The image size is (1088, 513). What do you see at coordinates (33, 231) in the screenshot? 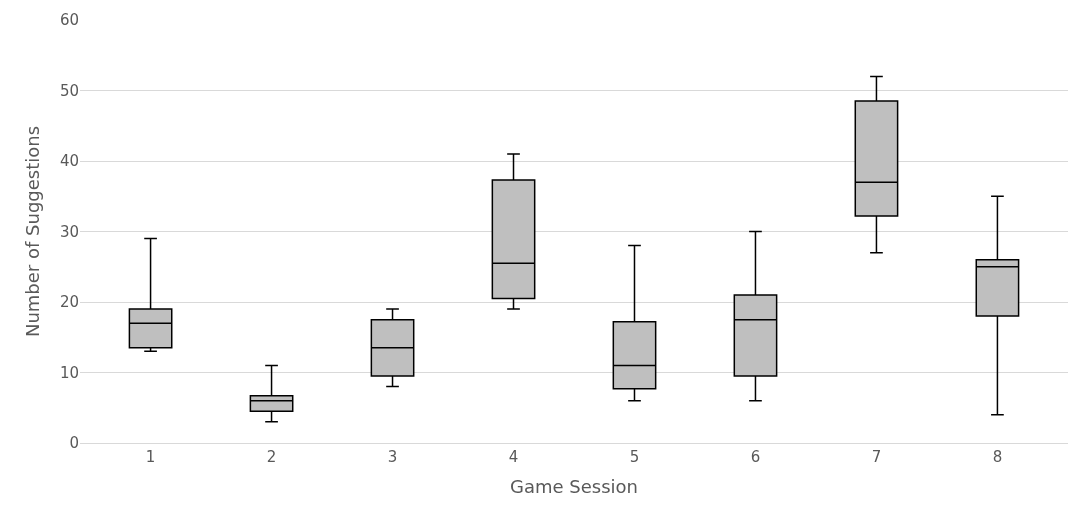
I see `y-axis-title: Number of Suggestions` at bounding box center [33, 231].